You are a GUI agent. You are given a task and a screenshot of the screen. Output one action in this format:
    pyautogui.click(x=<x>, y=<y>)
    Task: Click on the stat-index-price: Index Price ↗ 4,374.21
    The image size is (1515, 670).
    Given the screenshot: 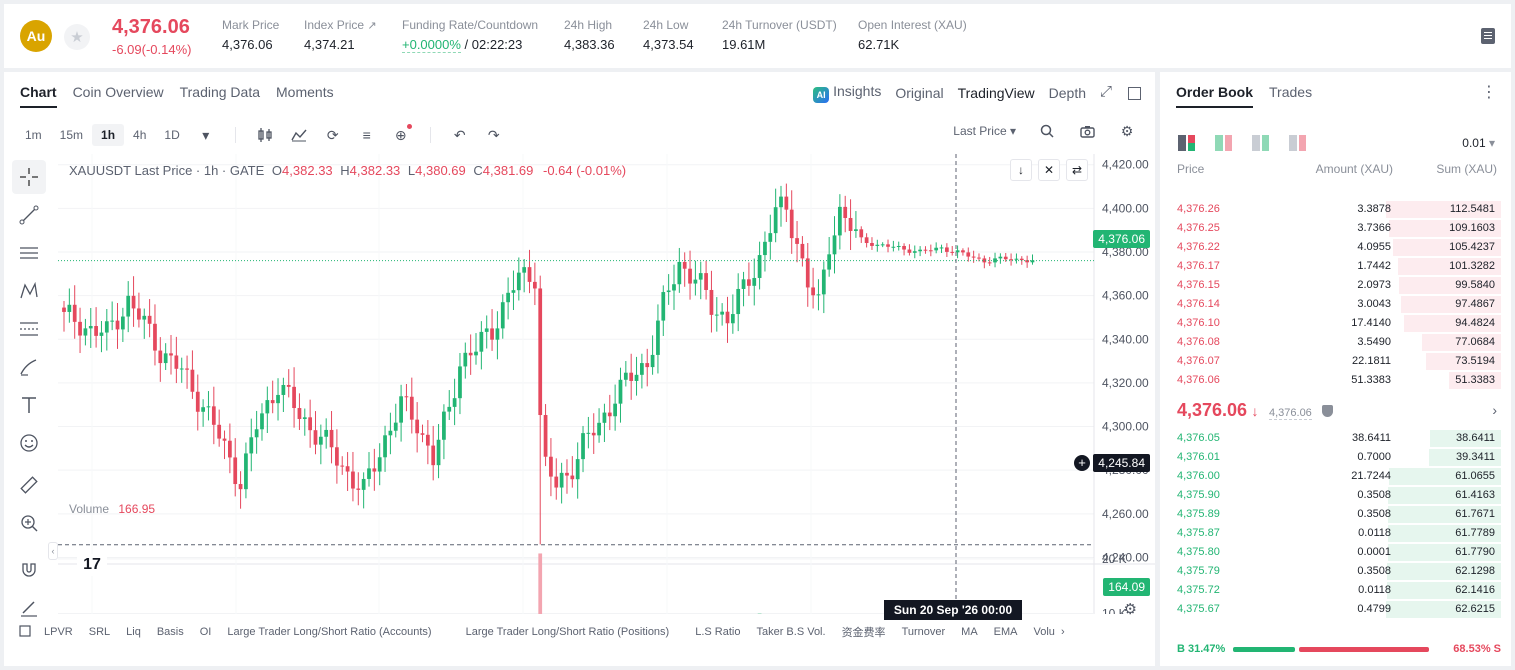 What is the action you would take?
    pyautogui.click(x=340, y=35)
    